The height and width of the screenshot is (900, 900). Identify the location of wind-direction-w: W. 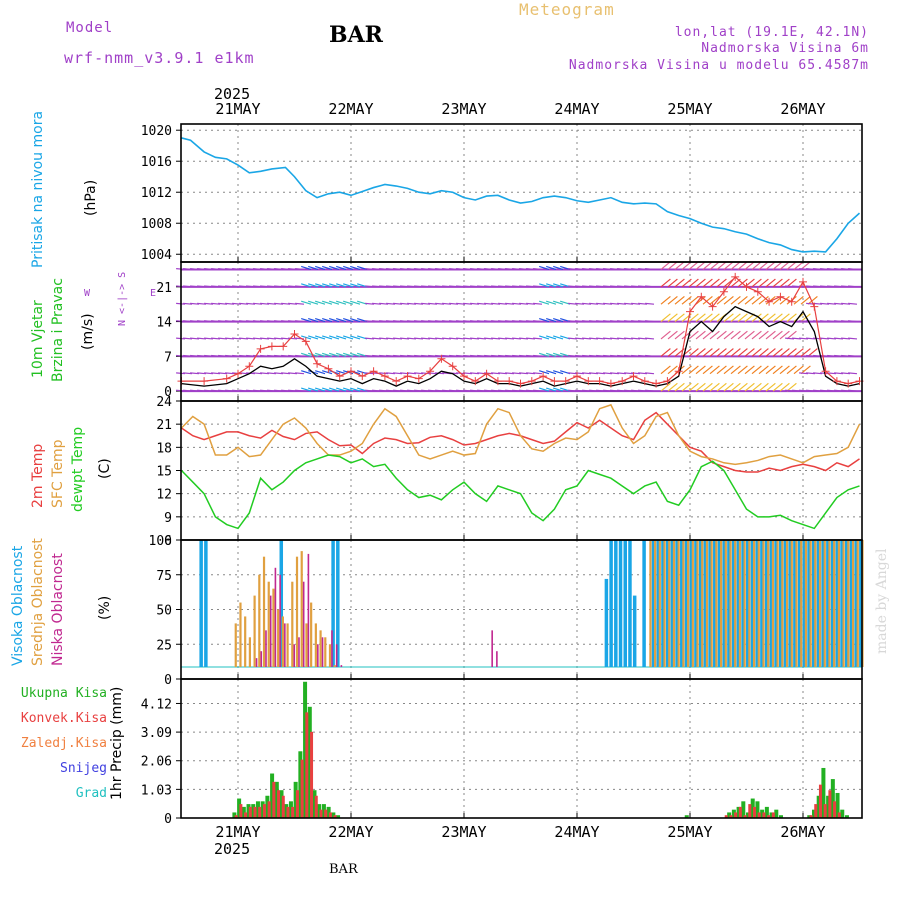
(87, 293).